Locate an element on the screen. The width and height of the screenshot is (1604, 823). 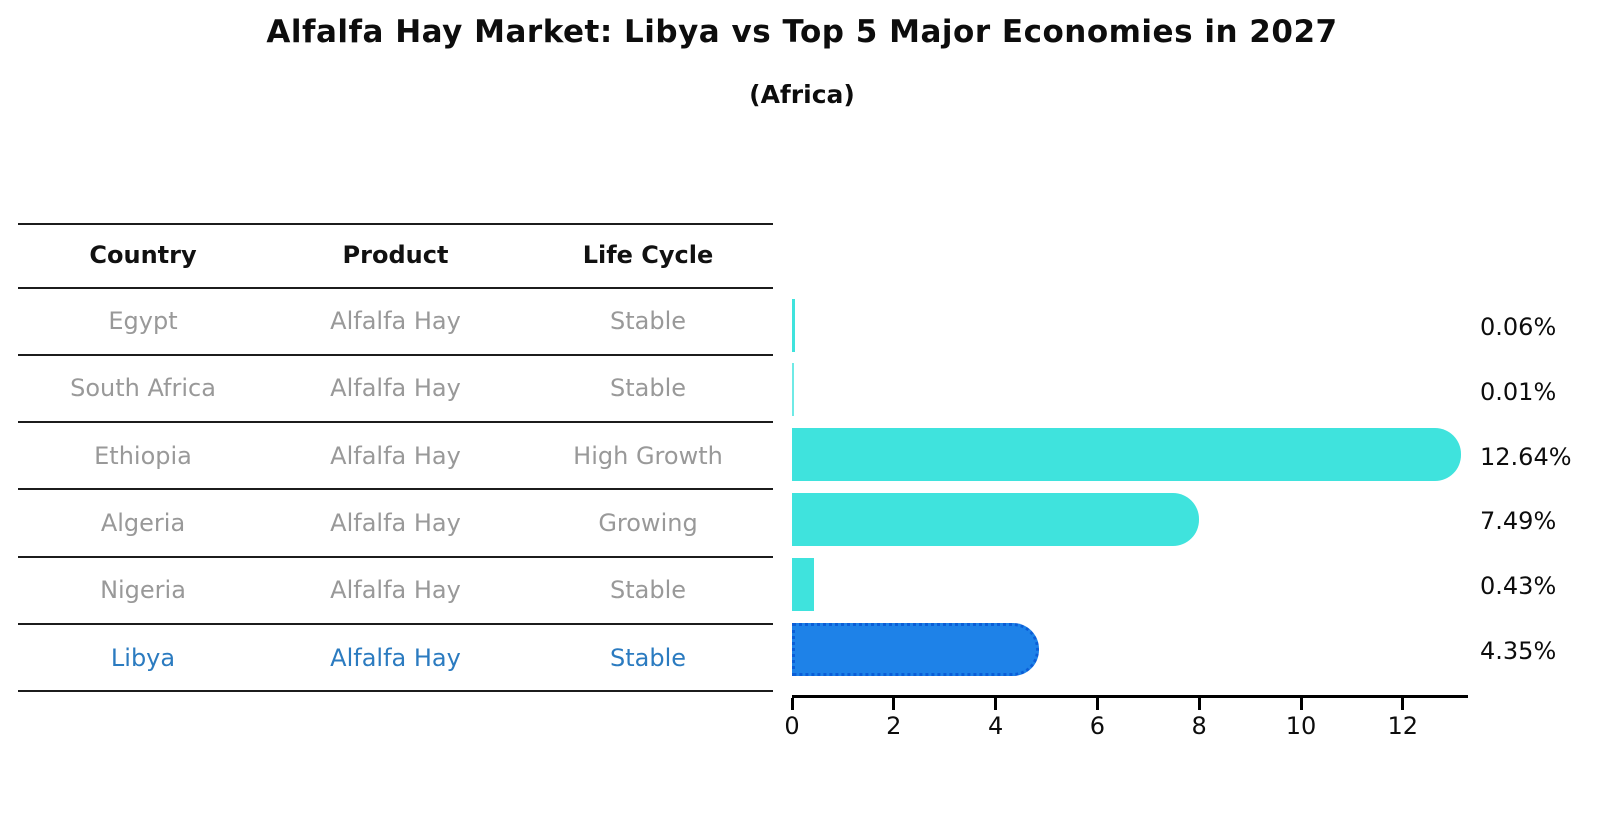
x-tick-label: 8 is located at coordinates (1199, 726).